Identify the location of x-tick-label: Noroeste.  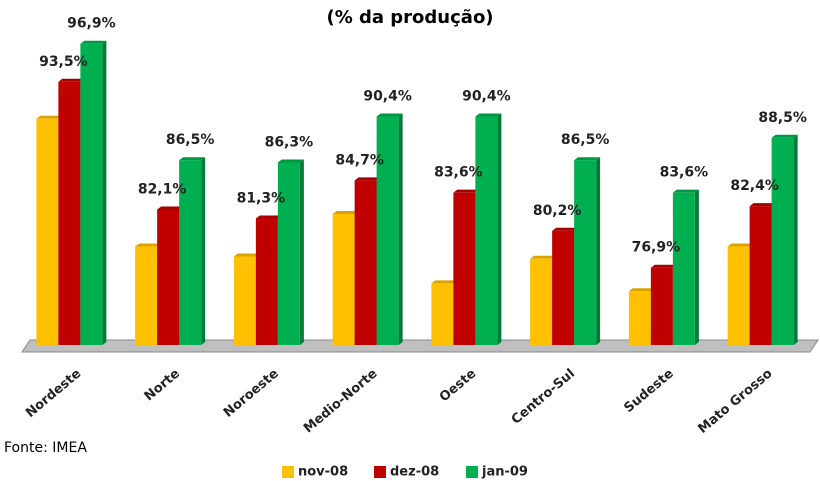
(251, 393).